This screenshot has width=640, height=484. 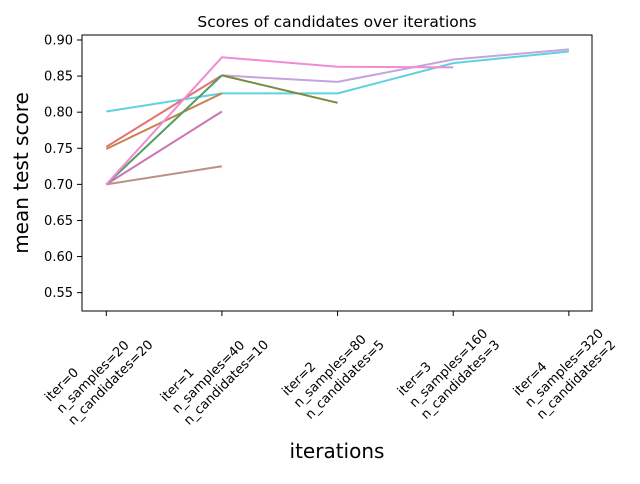 What do you see at coordinates (215, 371) in the screenshot?
I see `x-tick-label: iter=1n_samples=40n_candidates=10` at bounding box center [215, 371].